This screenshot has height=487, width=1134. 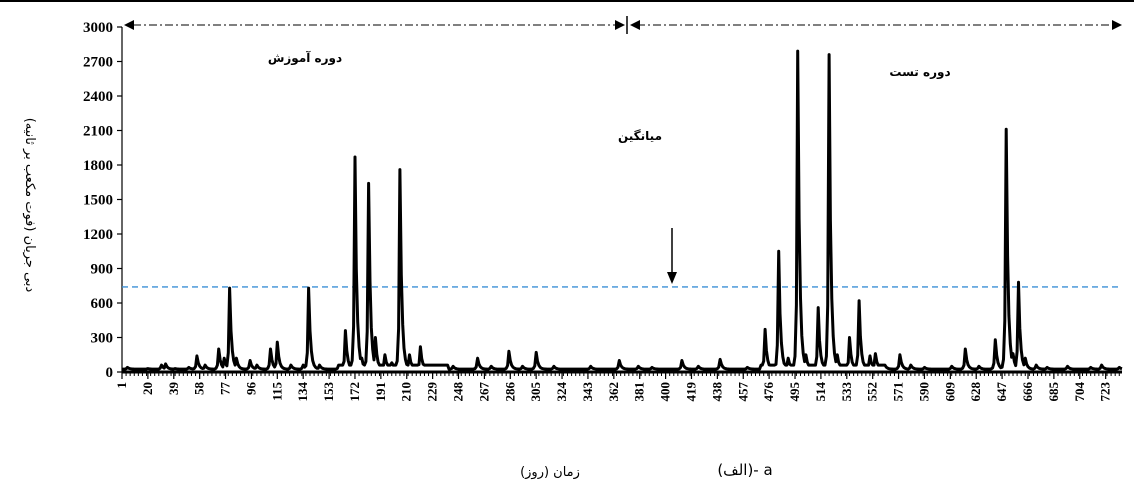 What do you see at coordinates (923, 392) in the screenshot?
I see `x-tick-label: 590` at bounding box center [923, 392].